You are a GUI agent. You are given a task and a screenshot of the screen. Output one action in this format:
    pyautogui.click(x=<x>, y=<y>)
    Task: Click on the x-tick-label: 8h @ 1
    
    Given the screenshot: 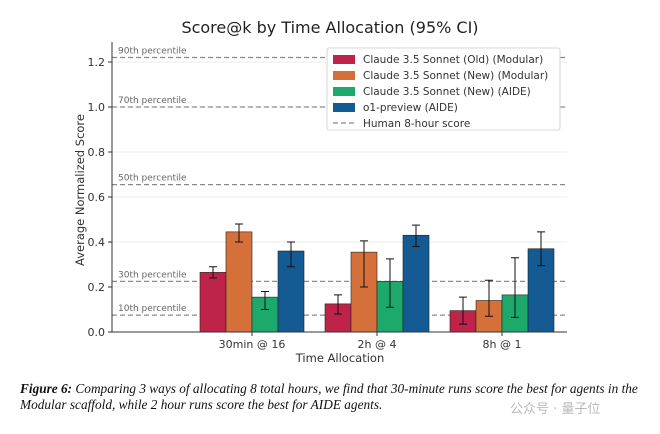 What is the action you would take?
    pyautogui.click(x=502, y=344)
    